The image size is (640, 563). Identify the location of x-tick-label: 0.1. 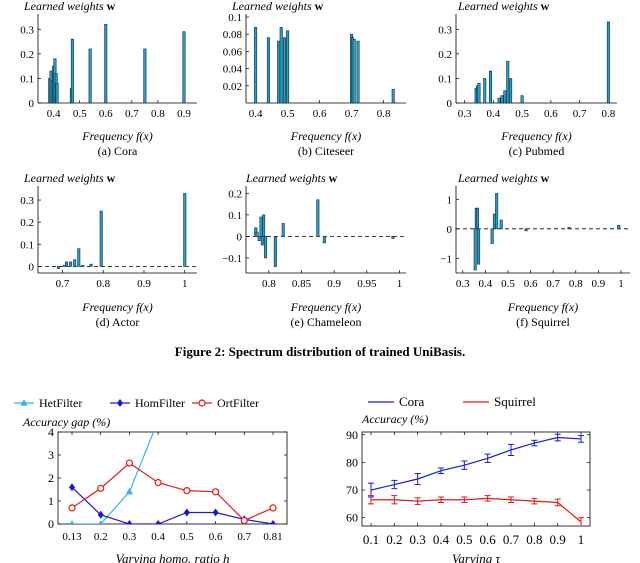
(371, 539).